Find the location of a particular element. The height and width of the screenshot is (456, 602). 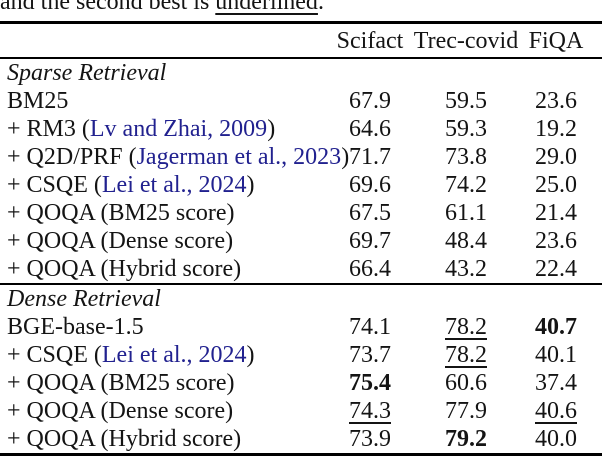

caption-text: and the second best is underlined. is located at coordinates (301, 10).